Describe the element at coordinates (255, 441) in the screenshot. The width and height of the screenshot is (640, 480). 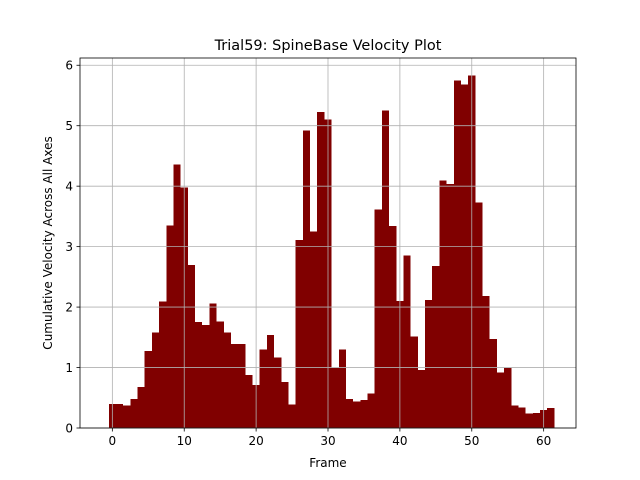
I see `x-tick-label: 20` at that location.